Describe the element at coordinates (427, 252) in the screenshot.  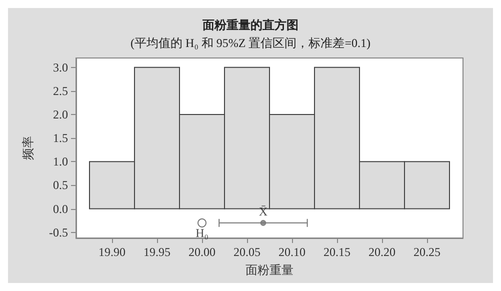
I see `x-tick-label: 20.25` at that location.